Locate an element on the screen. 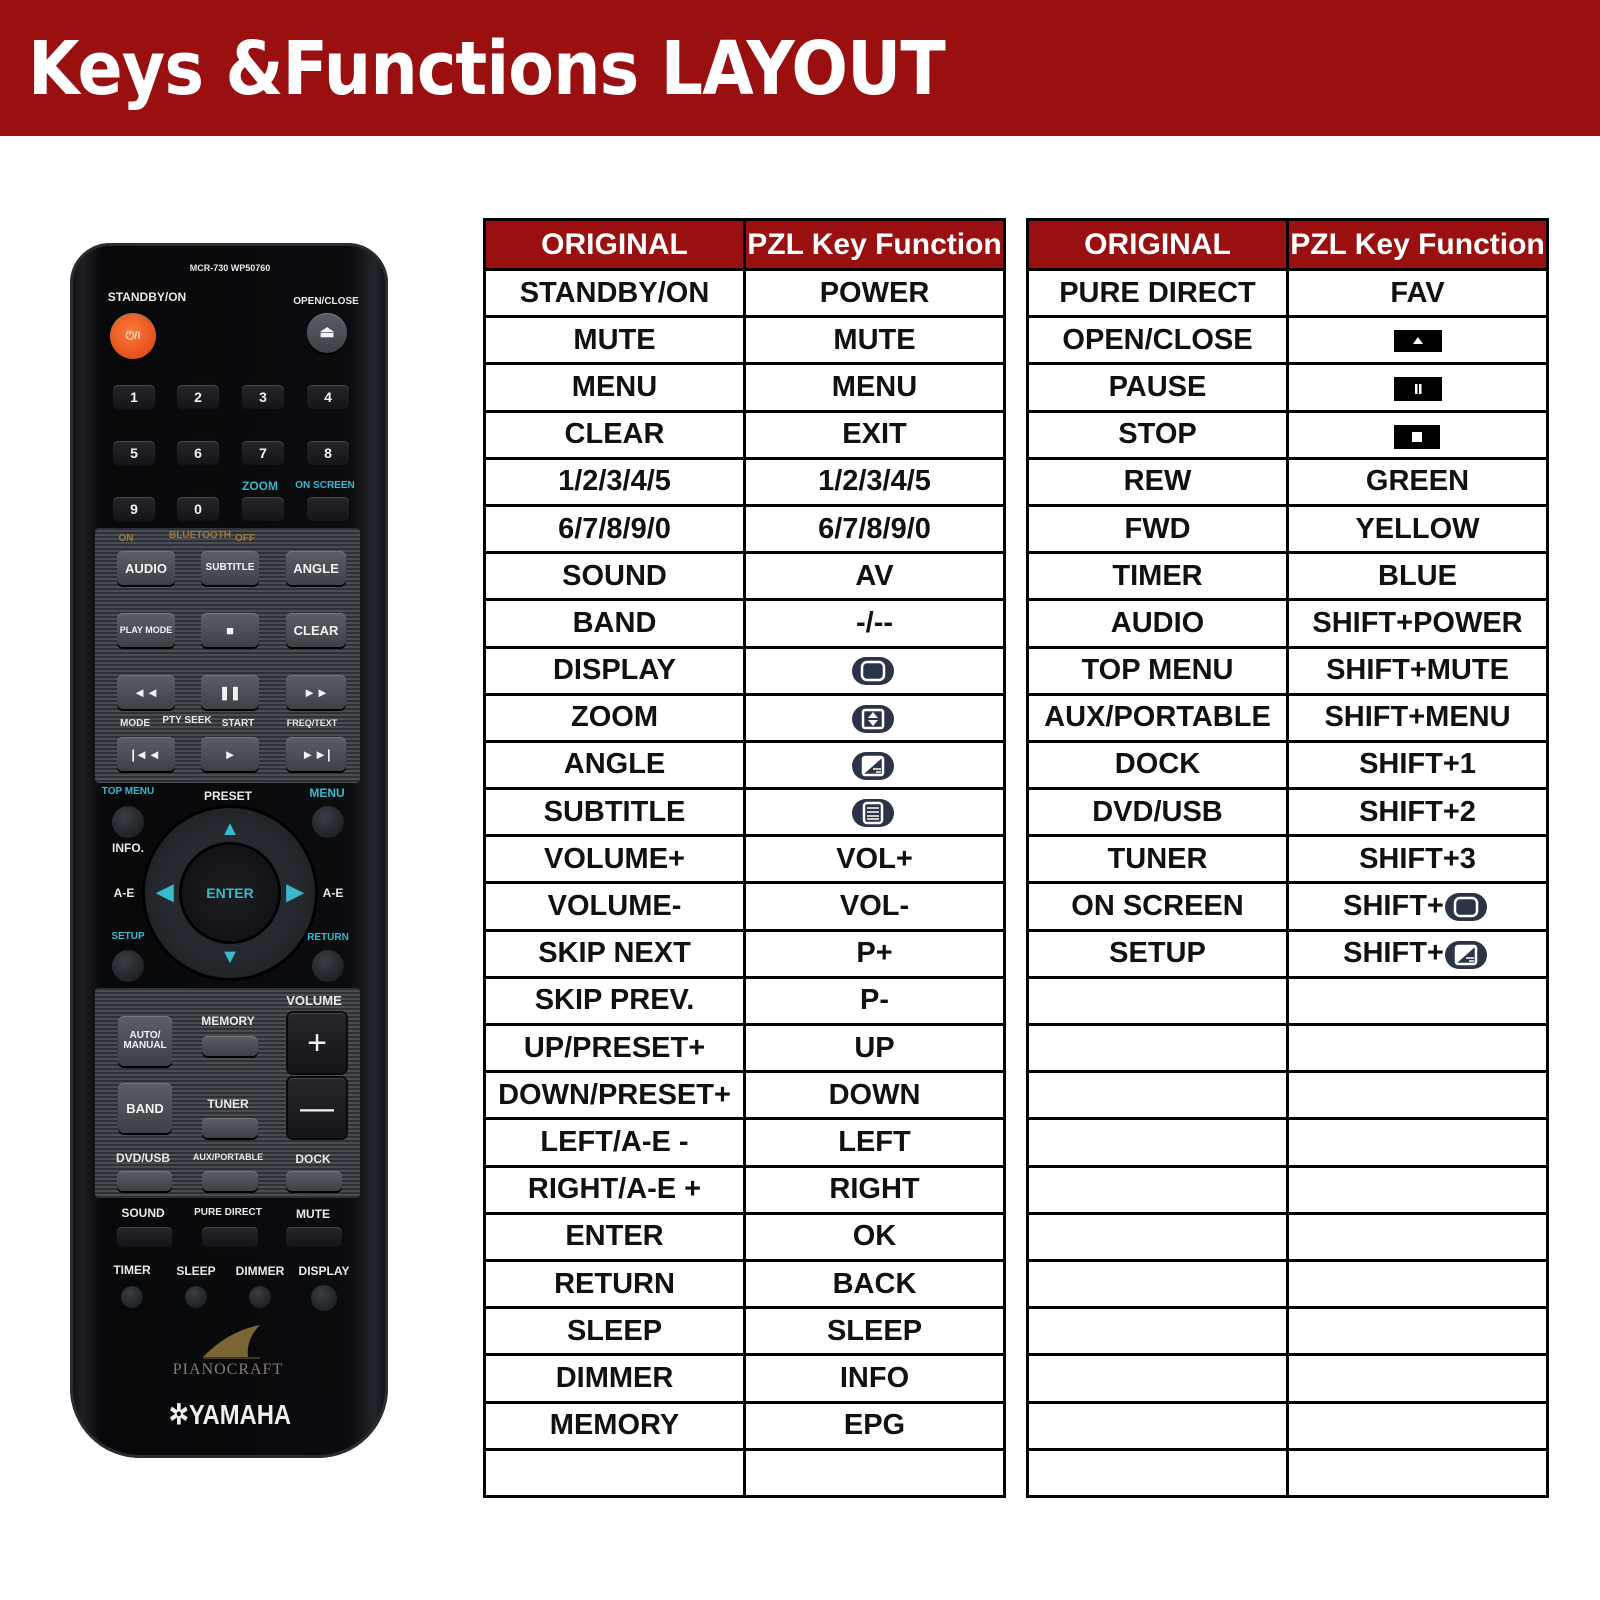  function-cell: UP is located at coordinates (874, 1048).